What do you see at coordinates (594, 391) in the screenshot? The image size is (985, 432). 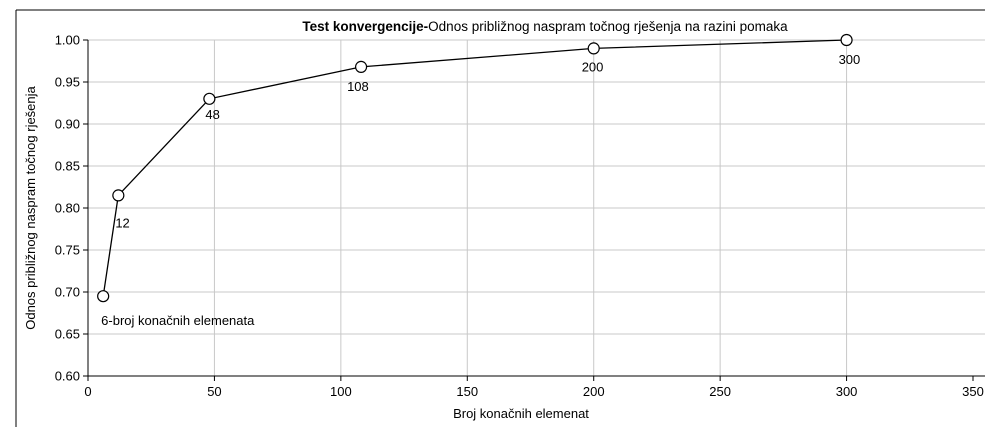 I see `x-tick-label: 200` at bounding box center [594, 391].